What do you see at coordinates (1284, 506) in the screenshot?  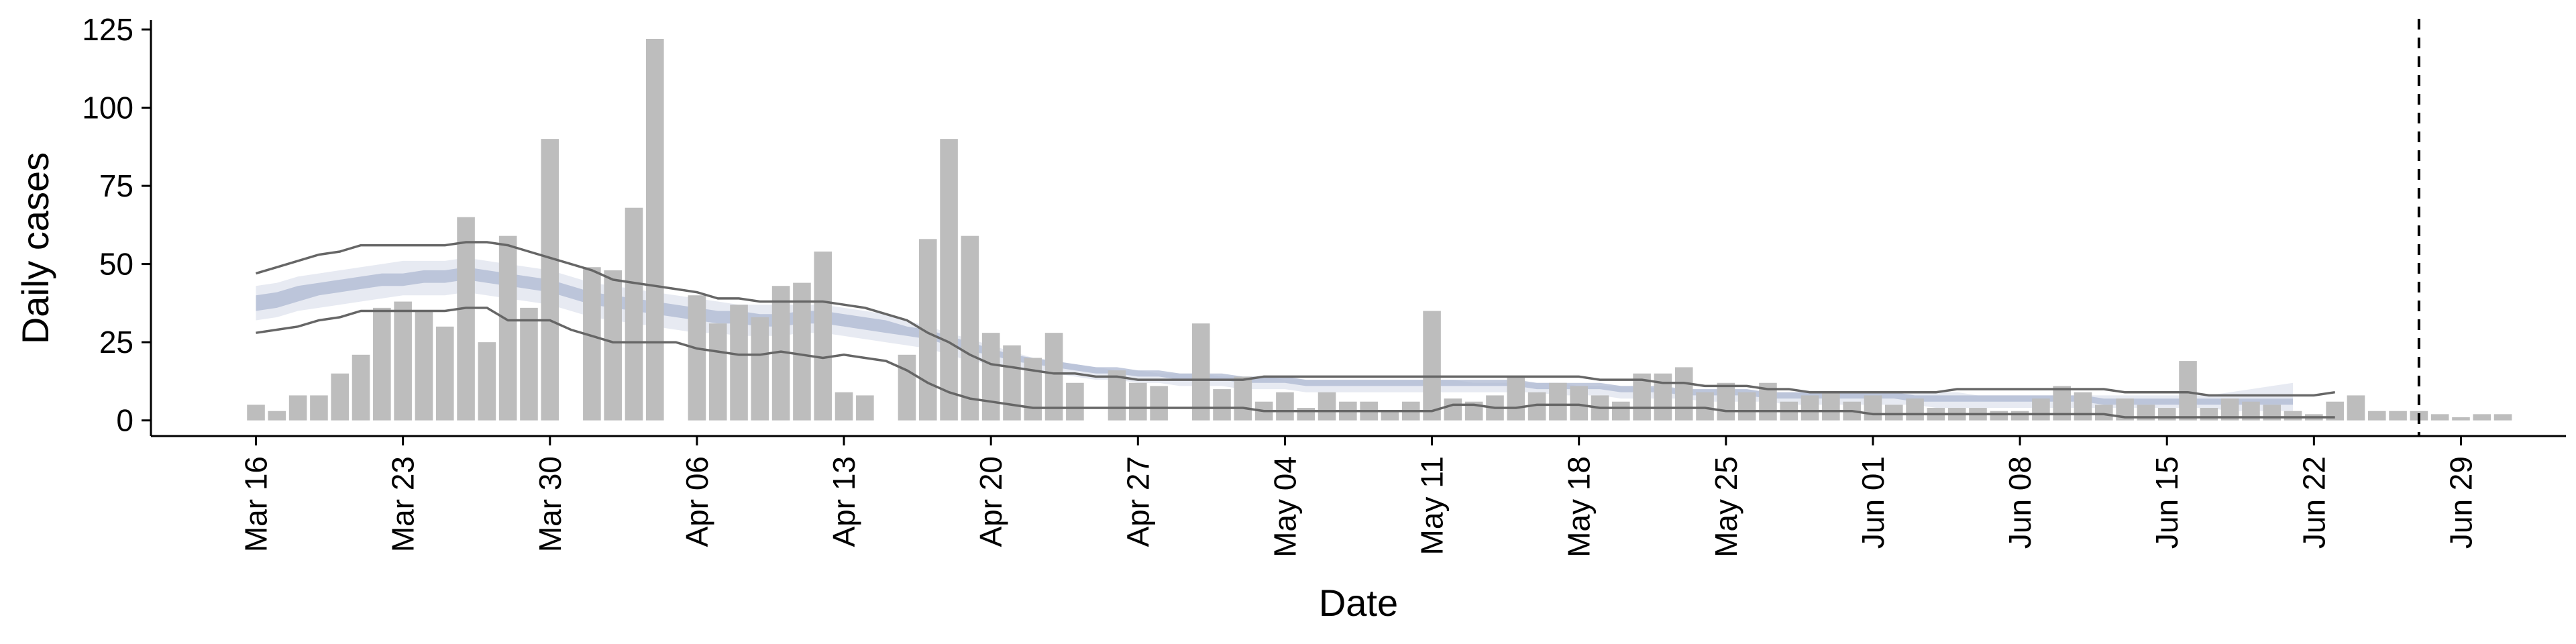 I see `x-tick-label: May 04` at bounding box center [1284, 506].